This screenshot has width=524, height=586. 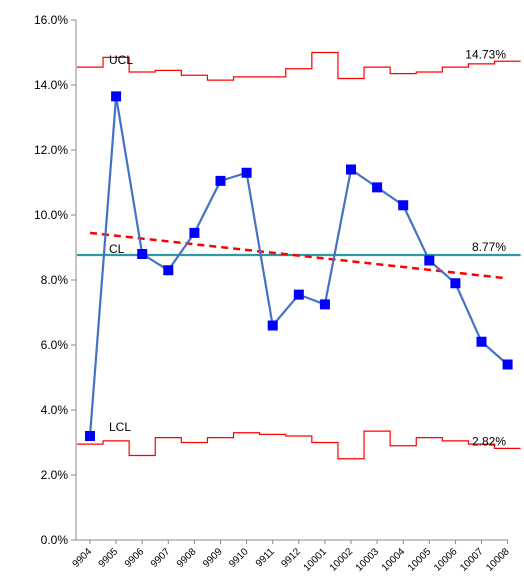 I want to click on y-tick-label: 12.0%, so click(x=51, y=150).